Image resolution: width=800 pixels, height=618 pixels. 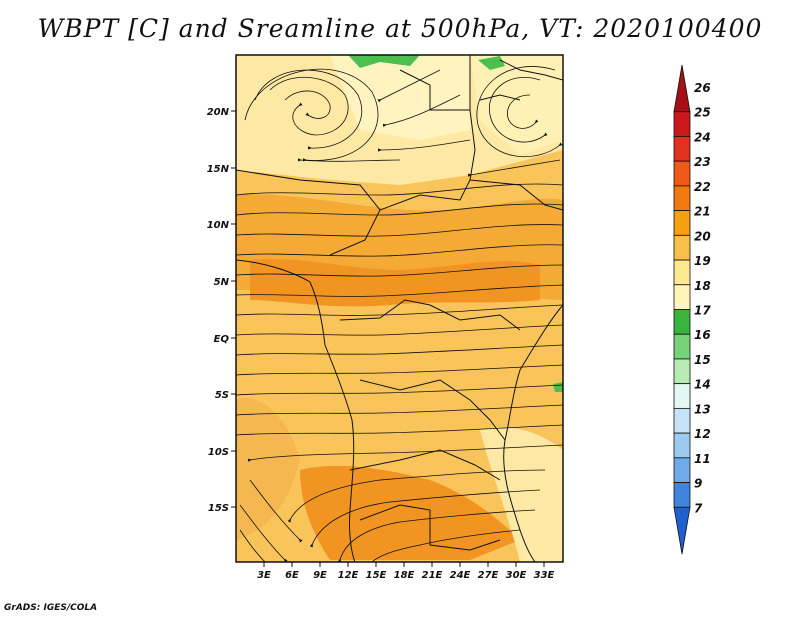 I want to click on lon-label-9e: 9E, so click(x=320, y=575).